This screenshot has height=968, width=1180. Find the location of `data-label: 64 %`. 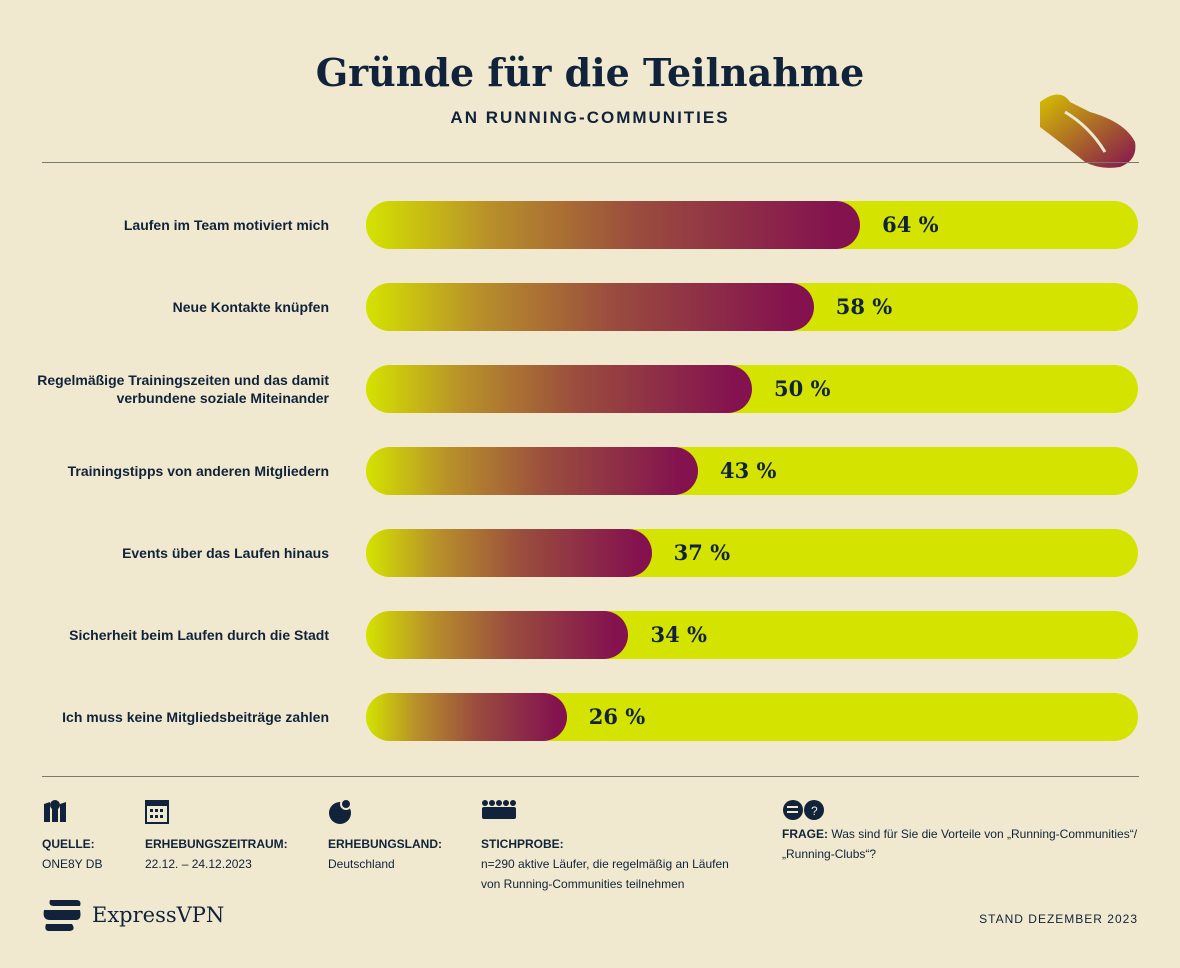

data-label: 64 % is located at coordinates (910, 224).